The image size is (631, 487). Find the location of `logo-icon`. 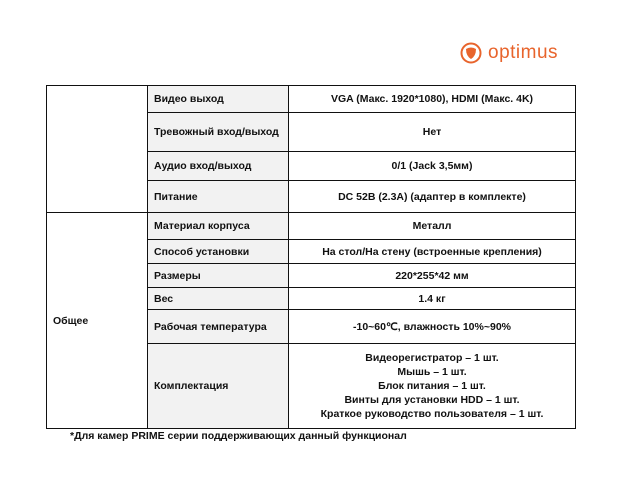

logo-icon is located at coordinates (471, 53).